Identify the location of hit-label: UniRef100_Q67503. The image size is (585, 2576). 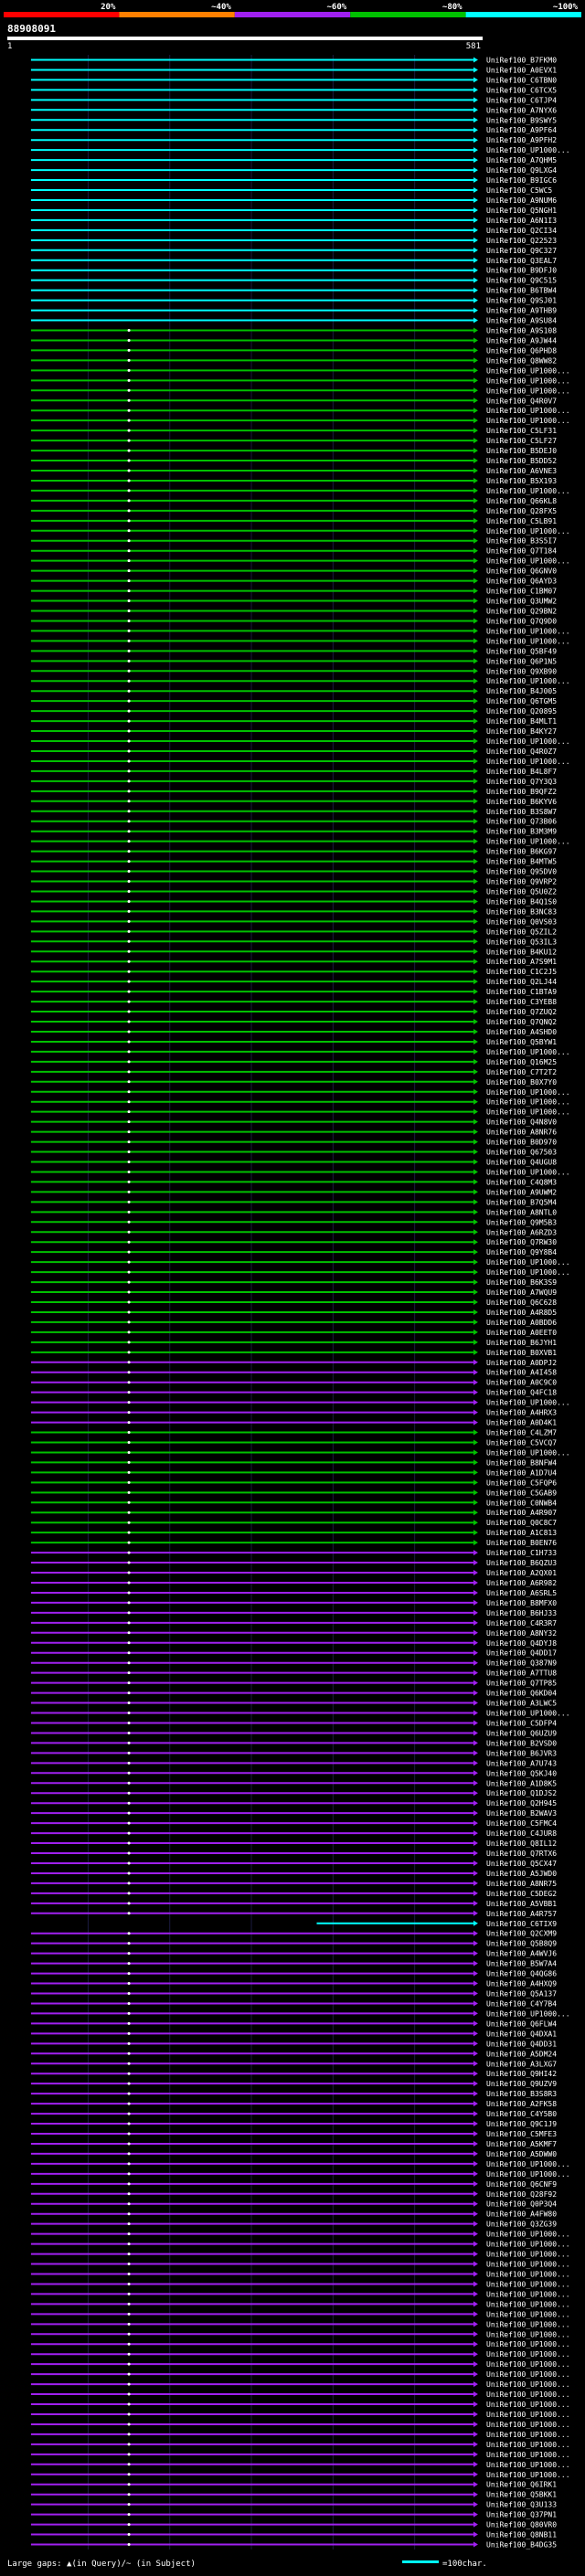
(521, 1153).